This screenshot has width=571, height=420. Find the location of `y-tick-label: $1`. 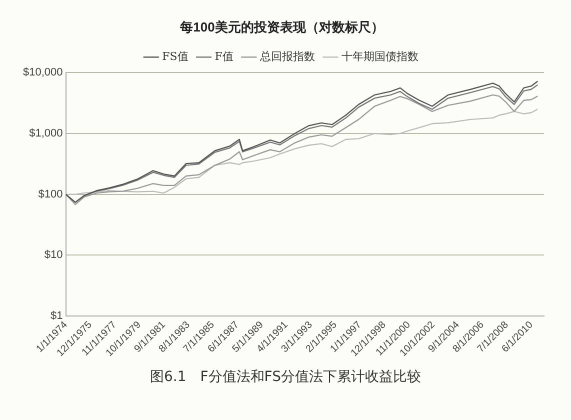

y-tick-label: $1 is located at coordinates (56, 316).